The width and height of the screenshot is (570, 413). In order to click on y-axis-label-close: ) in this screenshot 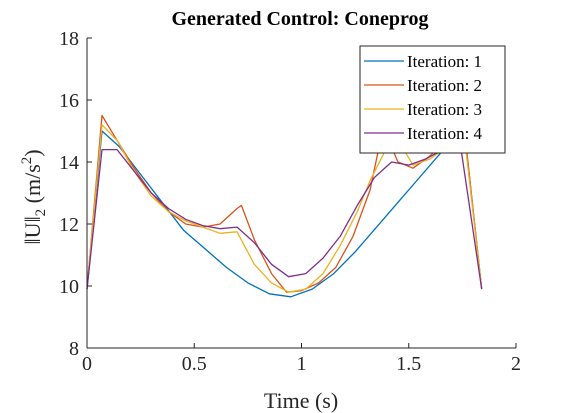, I will do `click(32, 152)`.